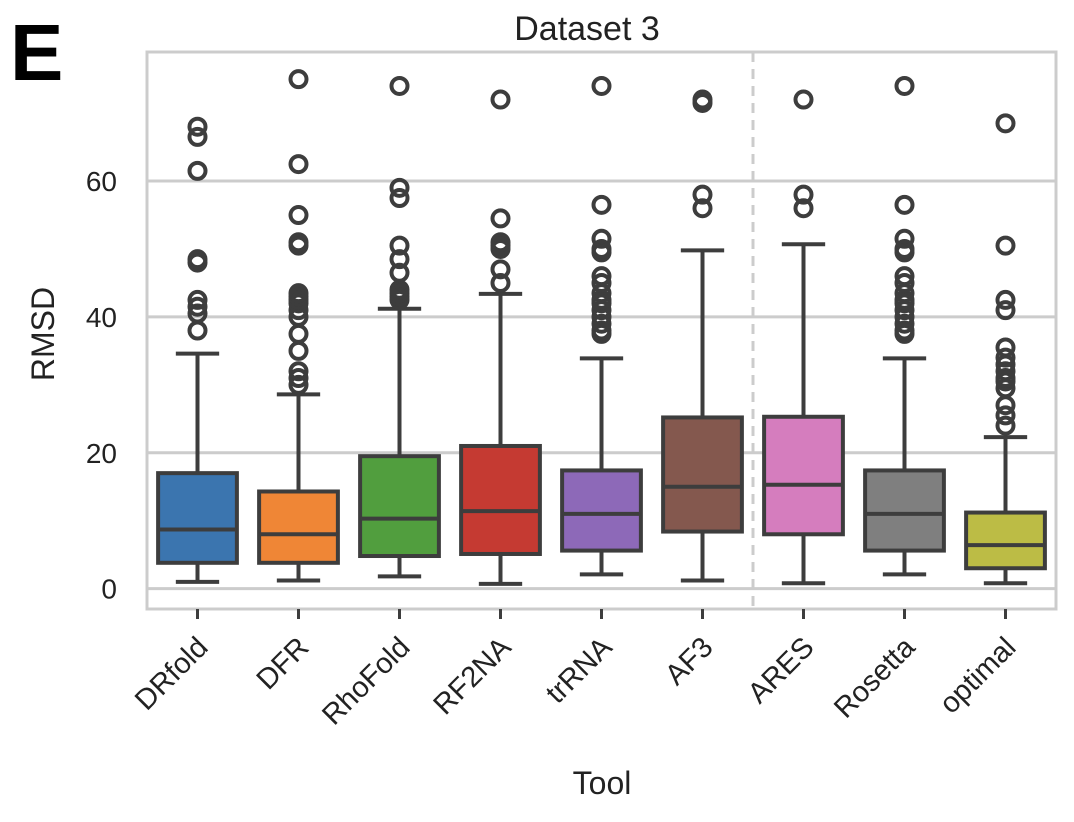  I want to click on x-axis-label: Tool, so click(602, 783).